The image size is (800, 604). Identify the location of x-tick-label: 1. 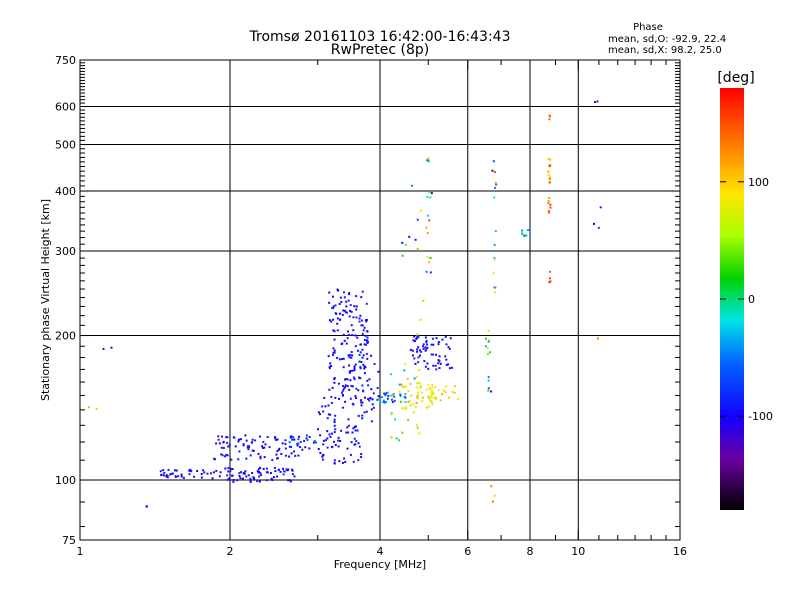
(80, 551).